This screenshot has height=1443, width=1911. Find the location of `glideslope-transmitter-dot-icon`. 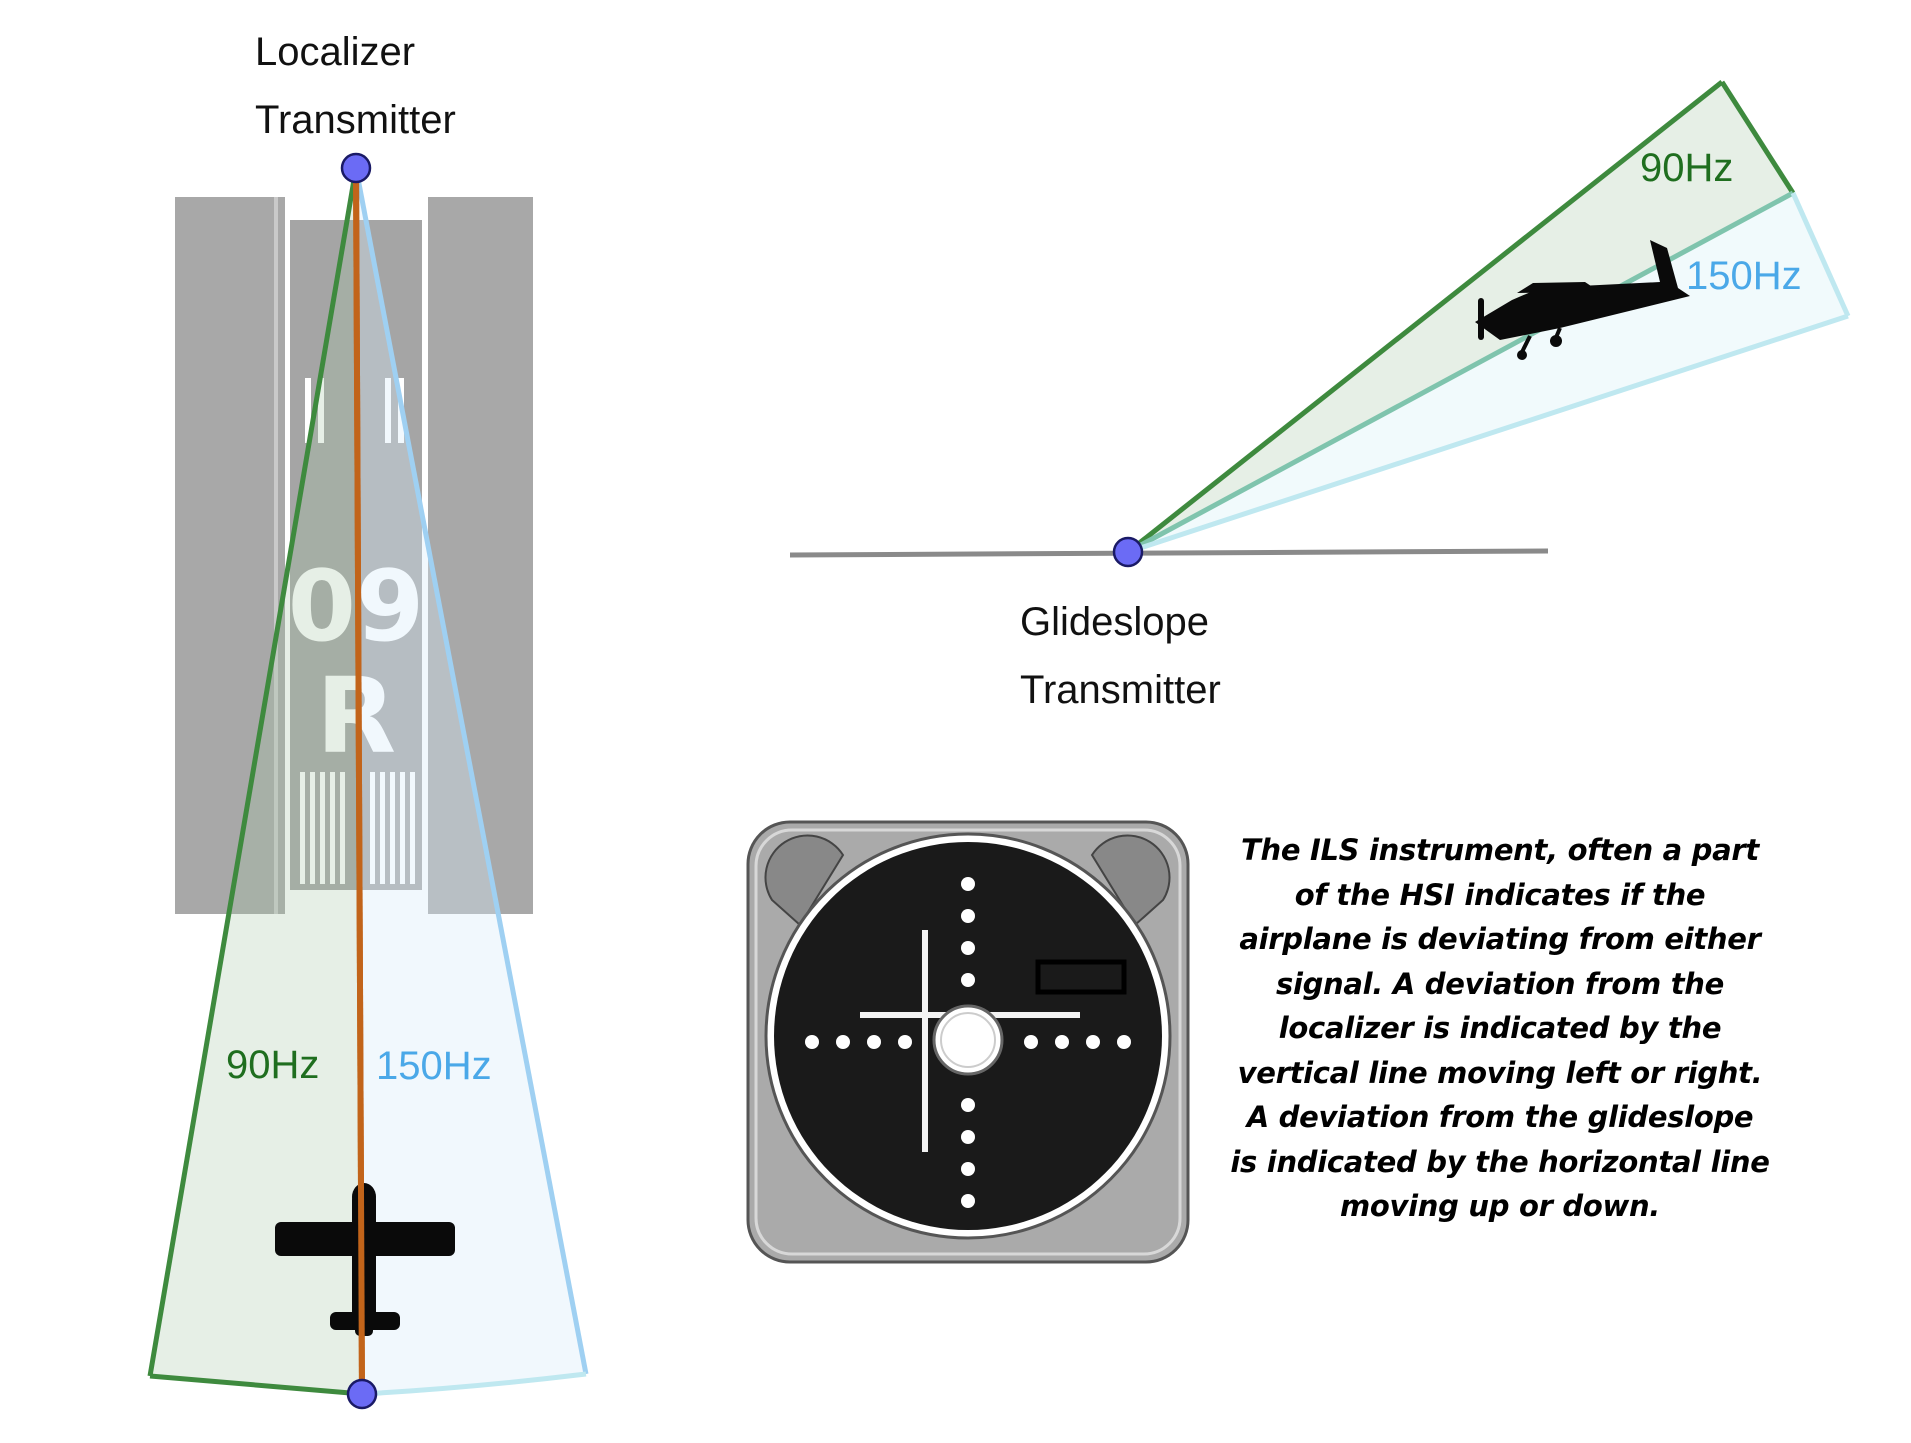

glideslope-transmitter-dot-icon is located at coordinates (1128, 552).